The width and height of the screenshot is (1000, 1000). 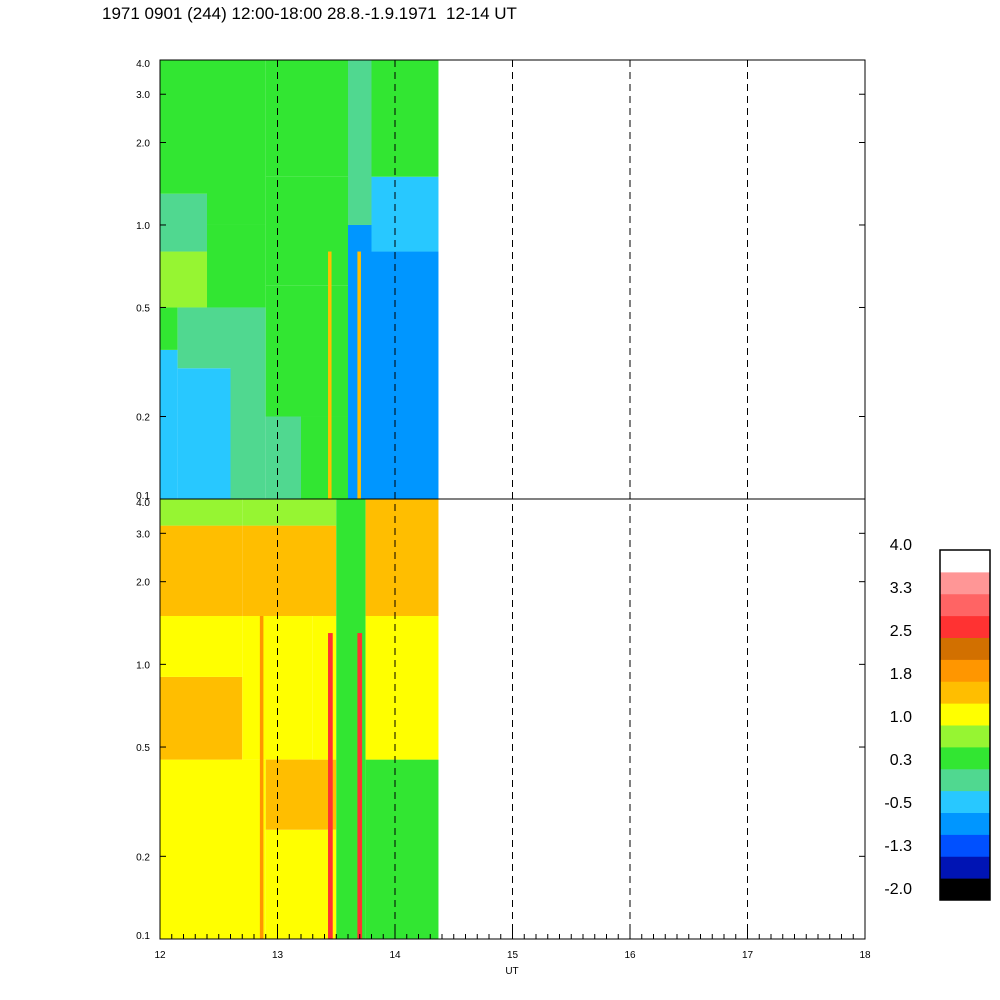 What do you see at coordinates (901, 674) in the screenshot?
I see `colorbar-label: 1.8` at bounding box center [901, 674].